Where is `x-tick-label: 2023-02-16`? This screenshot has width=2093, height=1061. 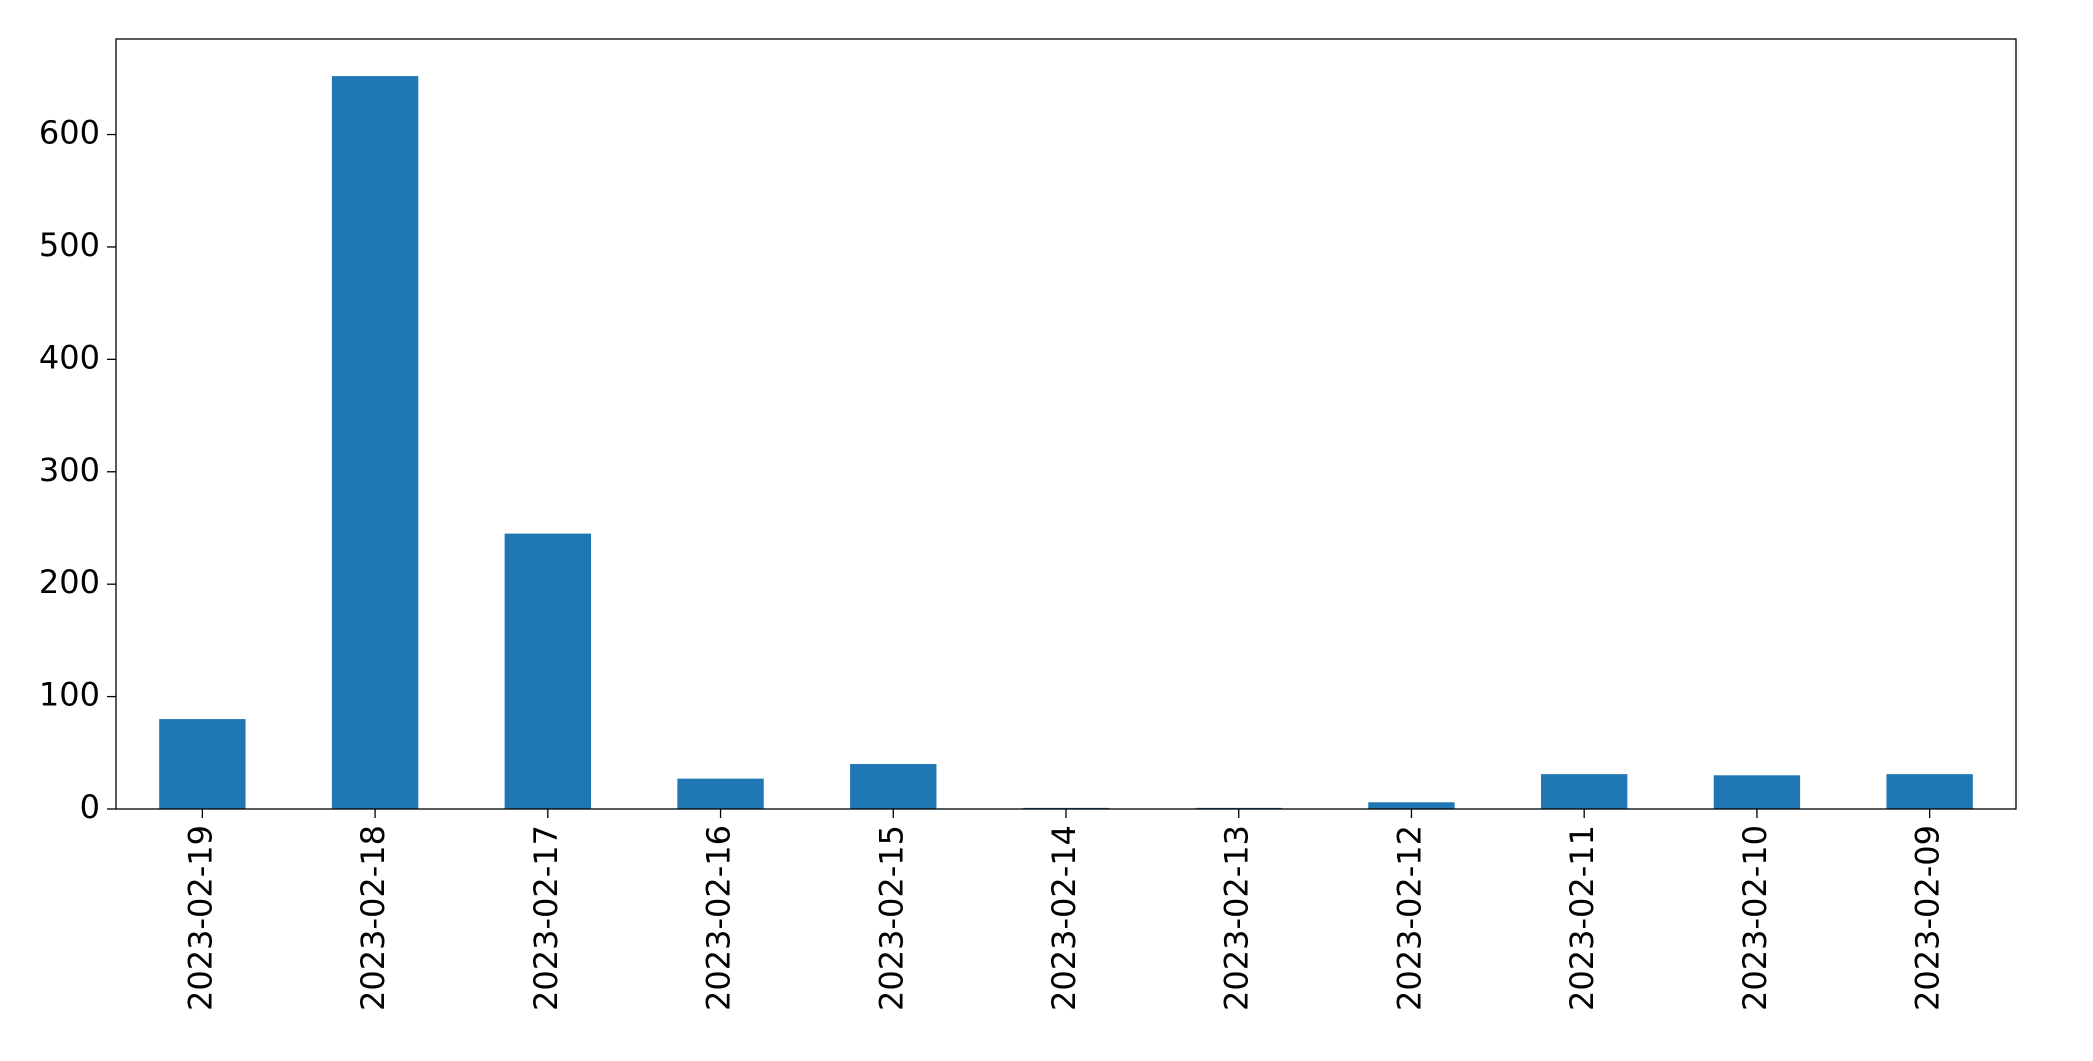
x-tick-label: 2023-02-16 is located at coordinates (719, 918).